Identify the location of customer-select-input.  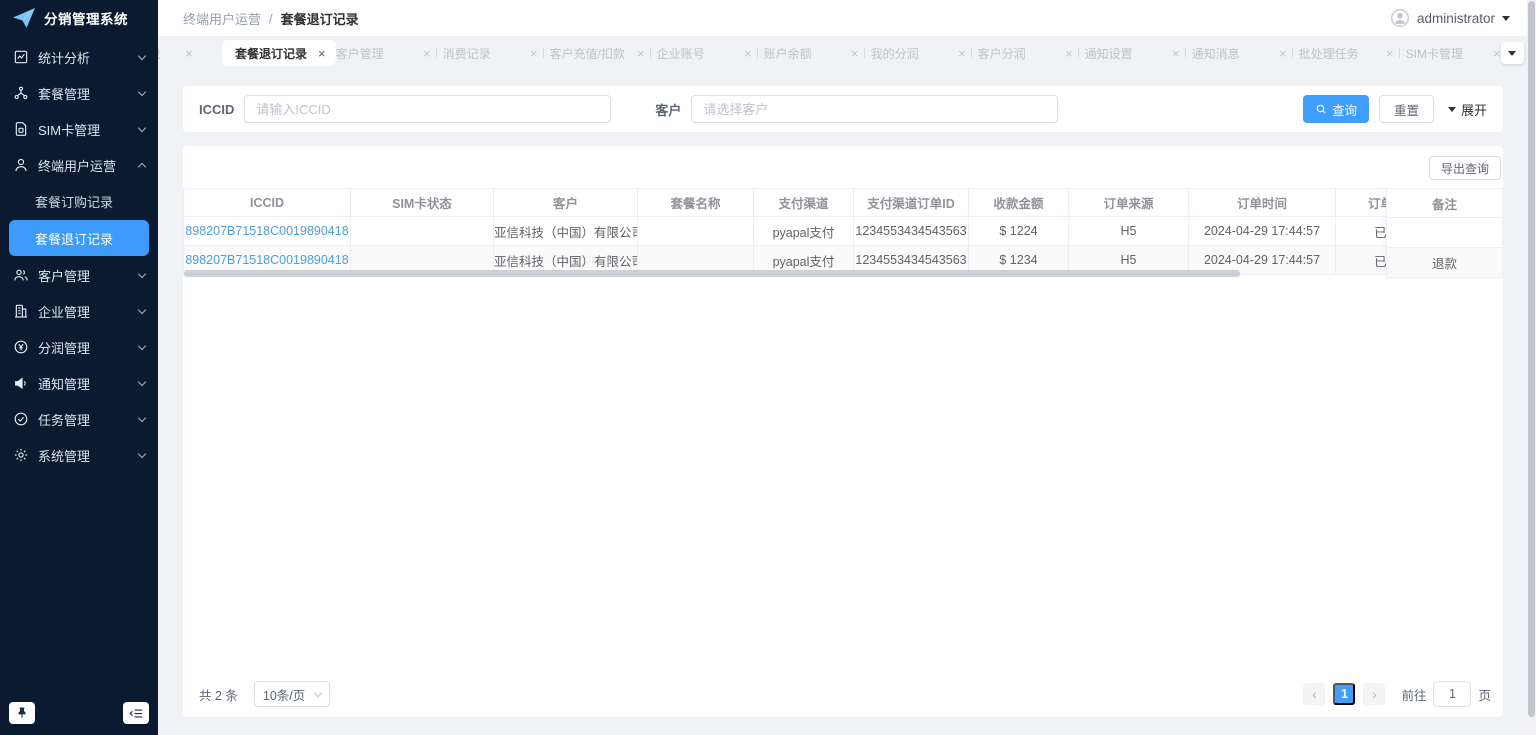
(875, 109).